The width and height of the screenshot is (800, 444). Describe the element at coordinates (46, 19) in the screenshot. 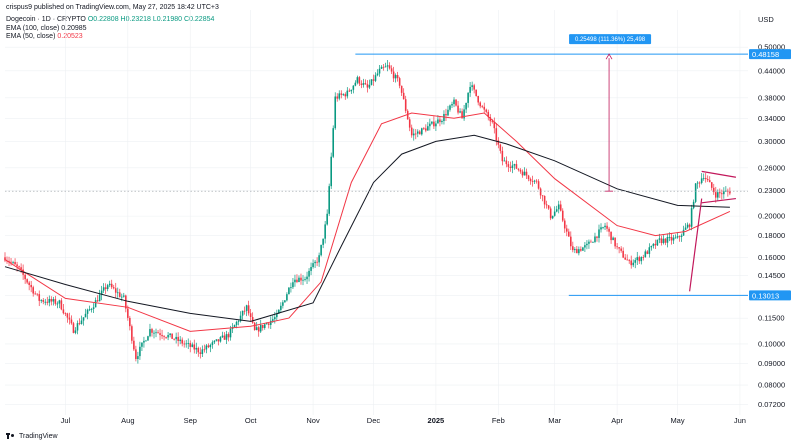

I see `symbol-name: Dogecoin · 1D · CRYPTO` at that location.